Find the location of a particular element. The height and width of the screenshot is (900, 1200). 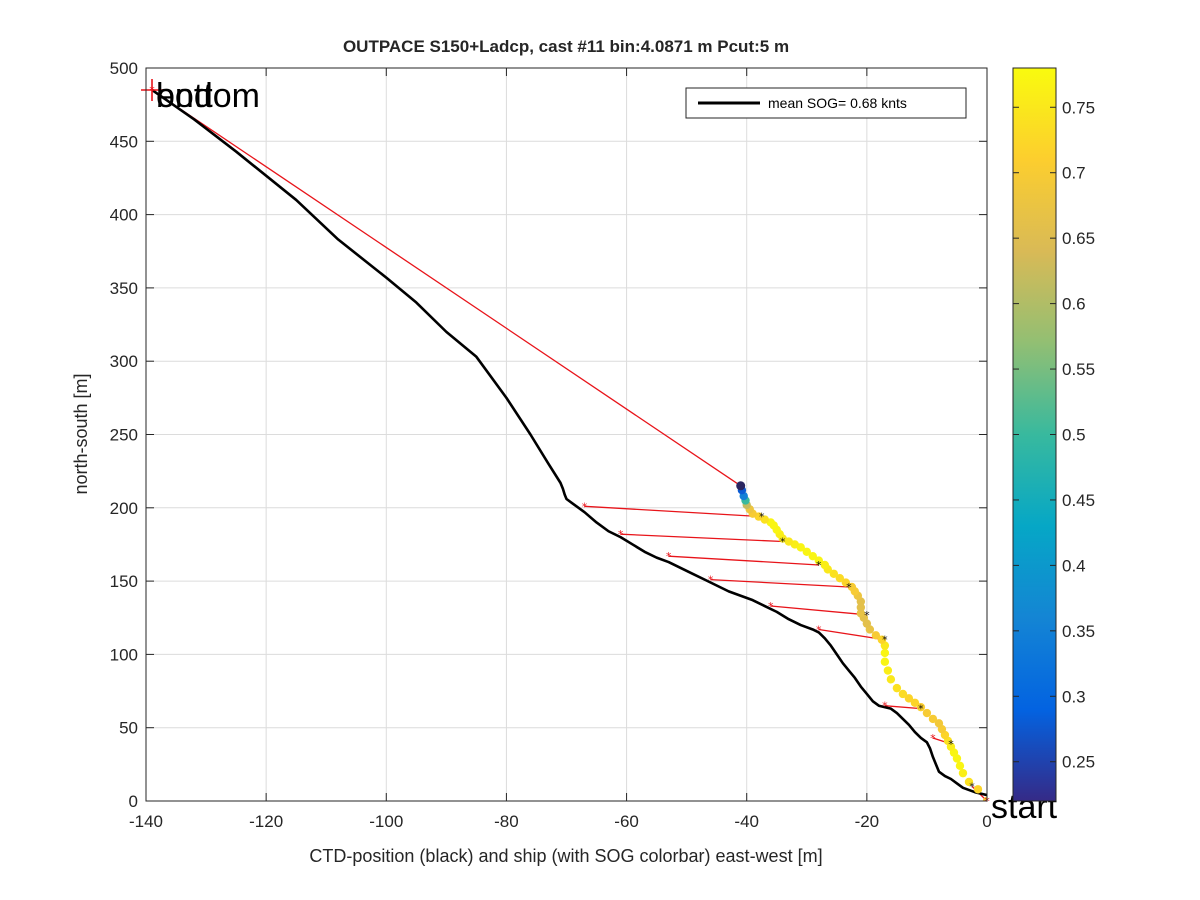

y-tick-label: 0 is located at coordinates (133, 801).